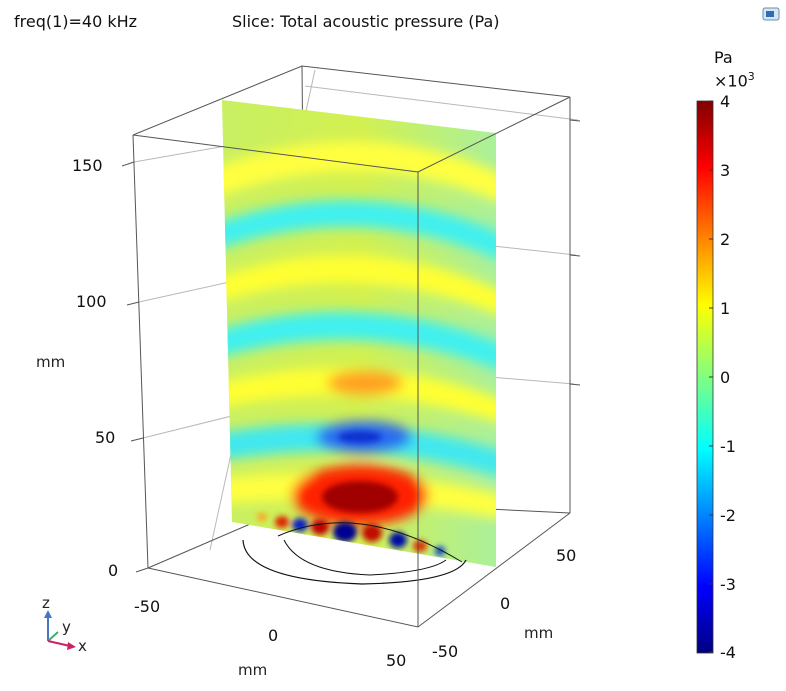 Image resolution: width=786 pixels, height=691 pixels. I want to click on triad-y-label: y, so click(66, 627).